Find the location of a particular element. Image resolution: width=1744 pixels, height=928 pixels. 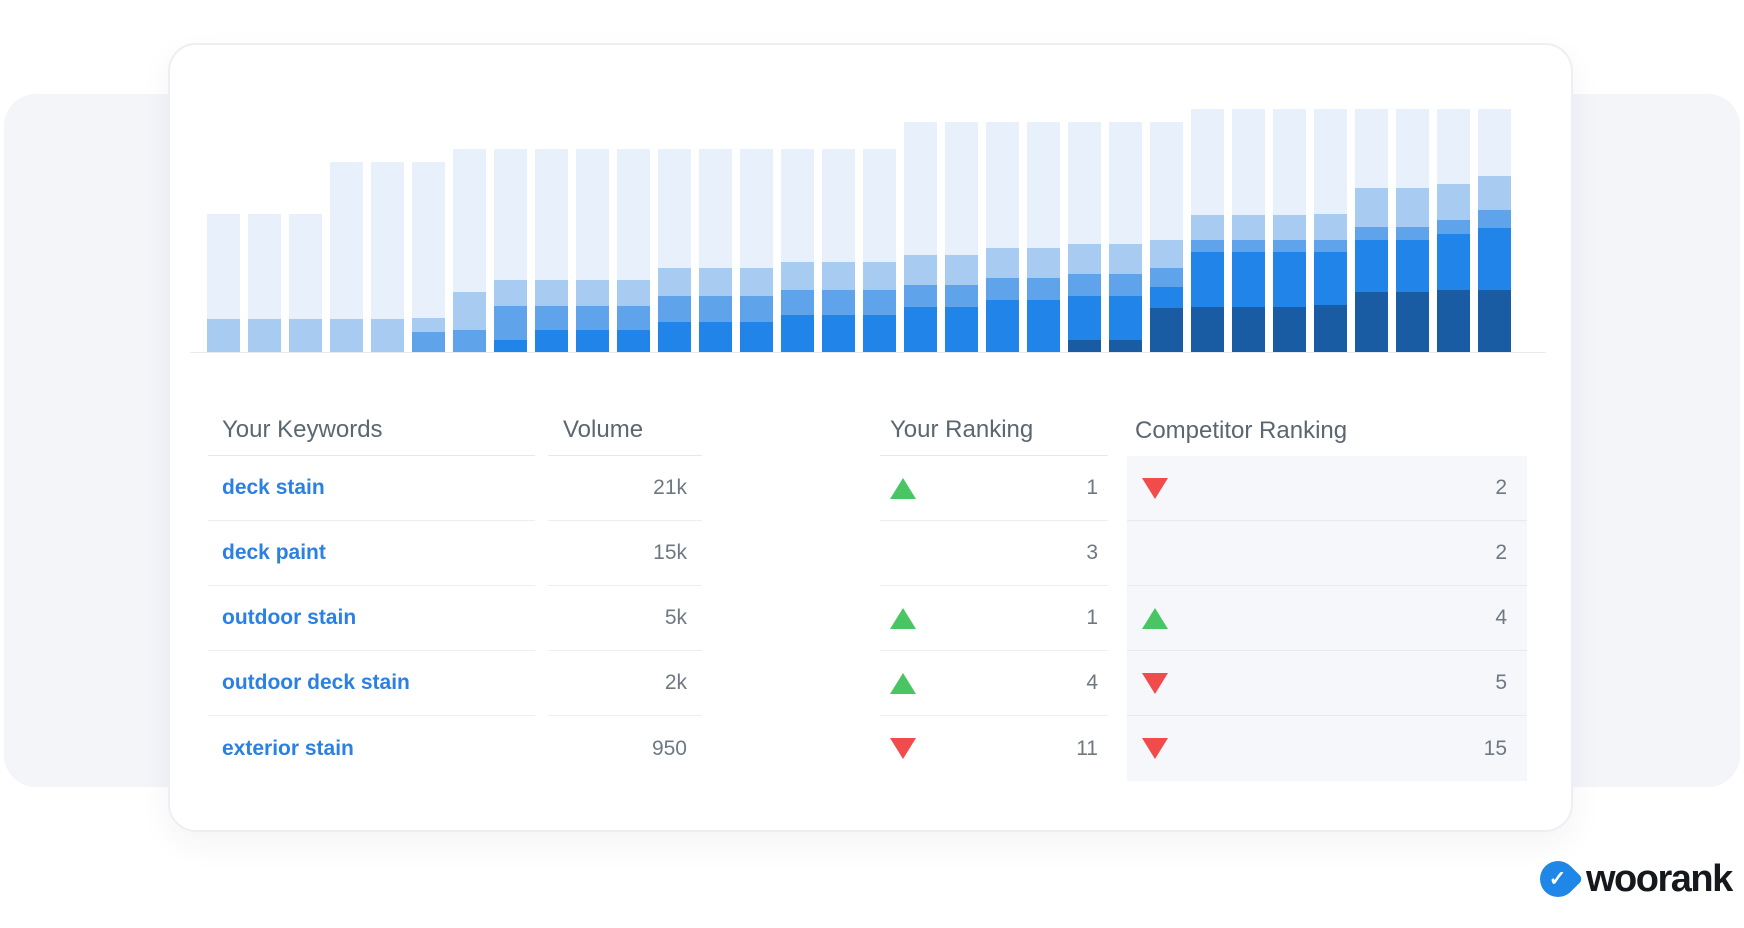

table-row: outdoor deck stain 2k 4 5 is located at coordinates (867, 683).